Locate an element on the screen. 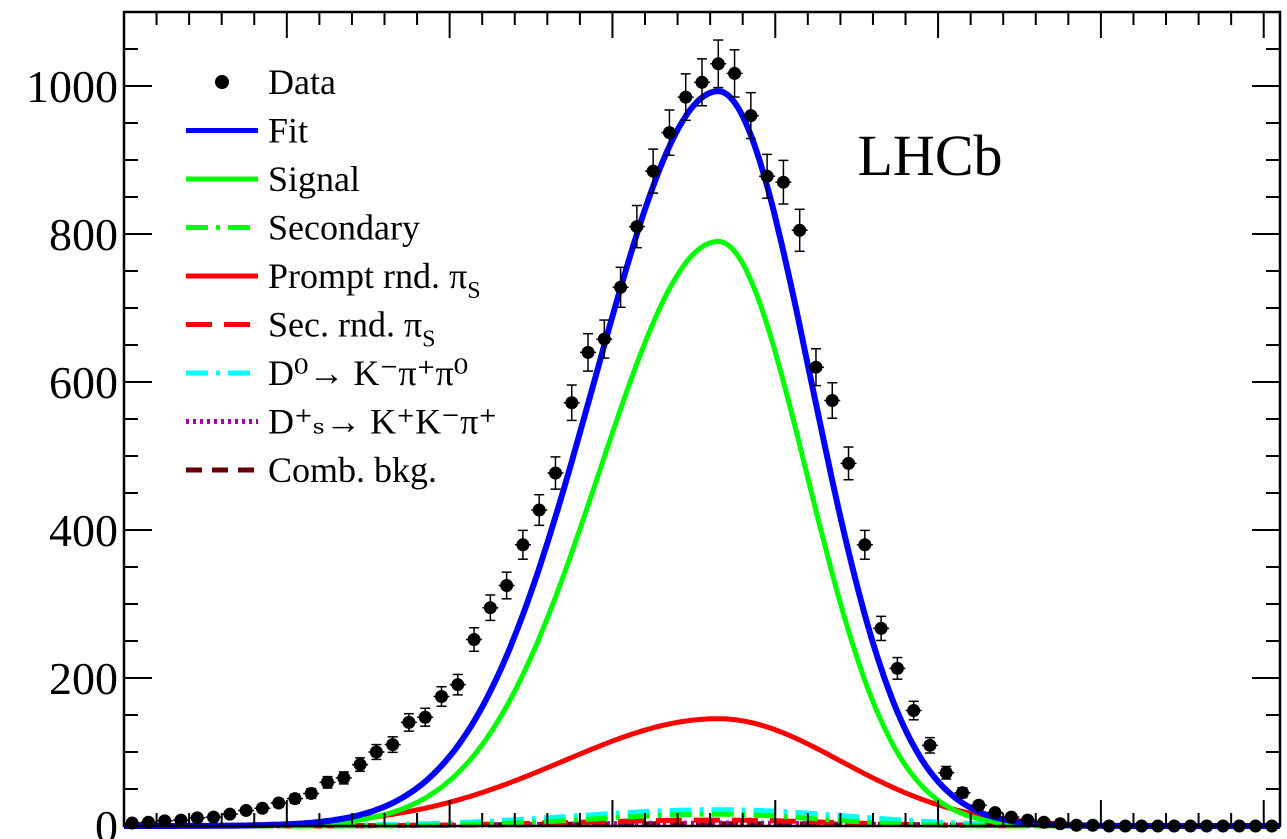 This screenshot has height=839, width=1287. legend-entry-comb-bkg: Comb. bkg. is located at coordinates (311, 470).